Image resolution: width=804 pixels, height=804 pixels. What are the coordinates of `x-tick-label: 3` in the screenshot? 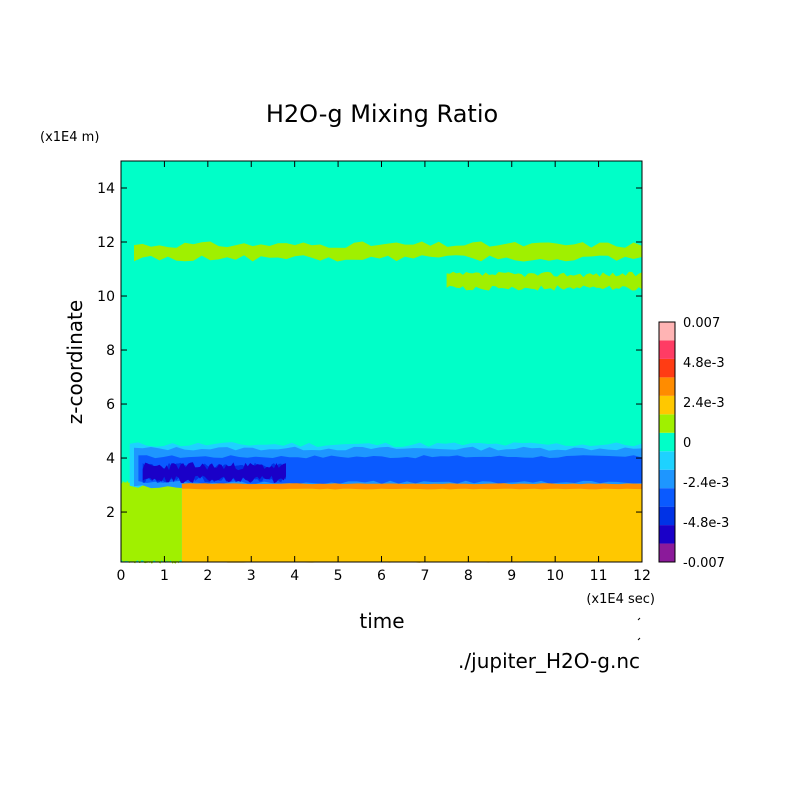 It's located at (251, 576).